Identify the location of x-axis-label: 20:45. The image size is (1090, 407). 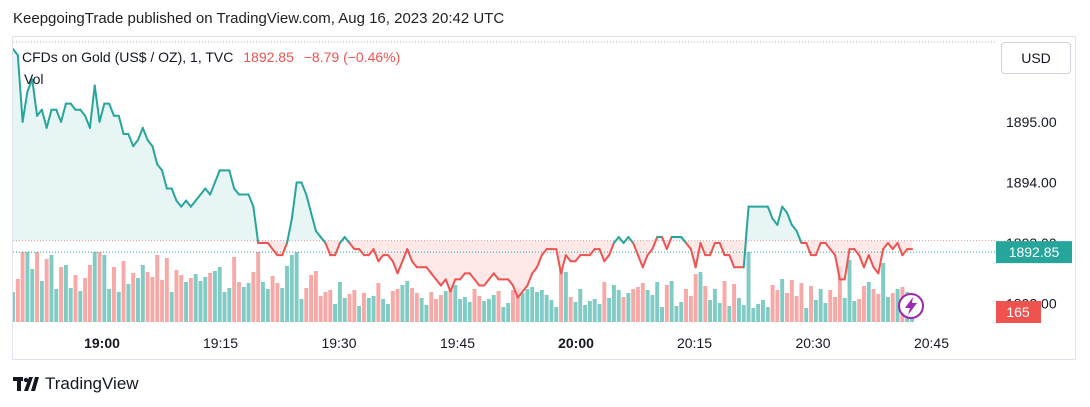
(931, 343).